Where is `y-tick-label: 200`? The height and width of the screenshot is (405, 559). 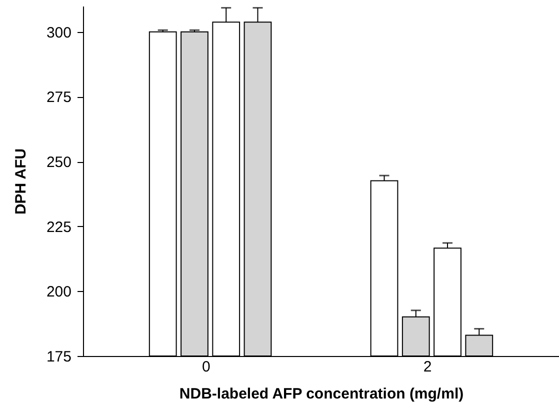
y-tick-label: 200 is located at coordinates (59, 292).